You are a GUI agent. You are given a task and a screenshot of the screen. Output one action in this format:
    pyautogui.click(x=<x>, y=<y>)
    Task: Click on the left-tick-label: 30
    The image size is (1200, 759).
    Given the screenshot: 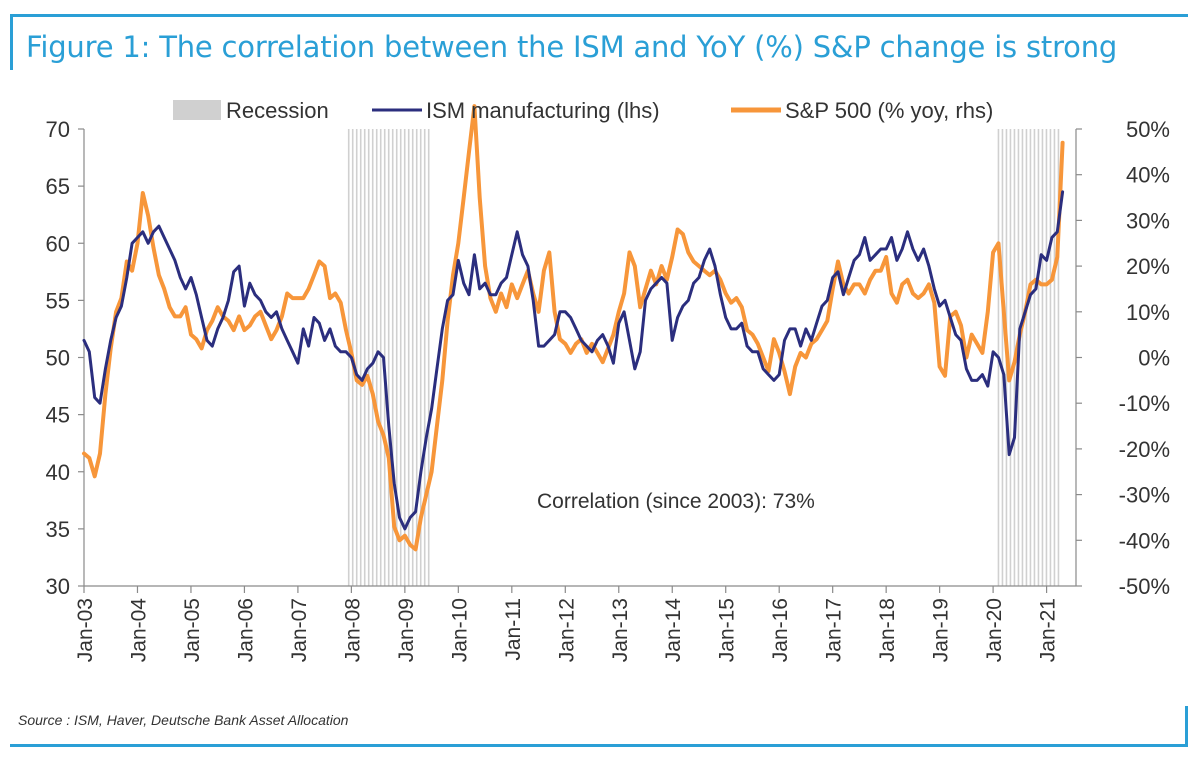 What is the action you would take?
    pyautogui.click(x=58, y=586)
    